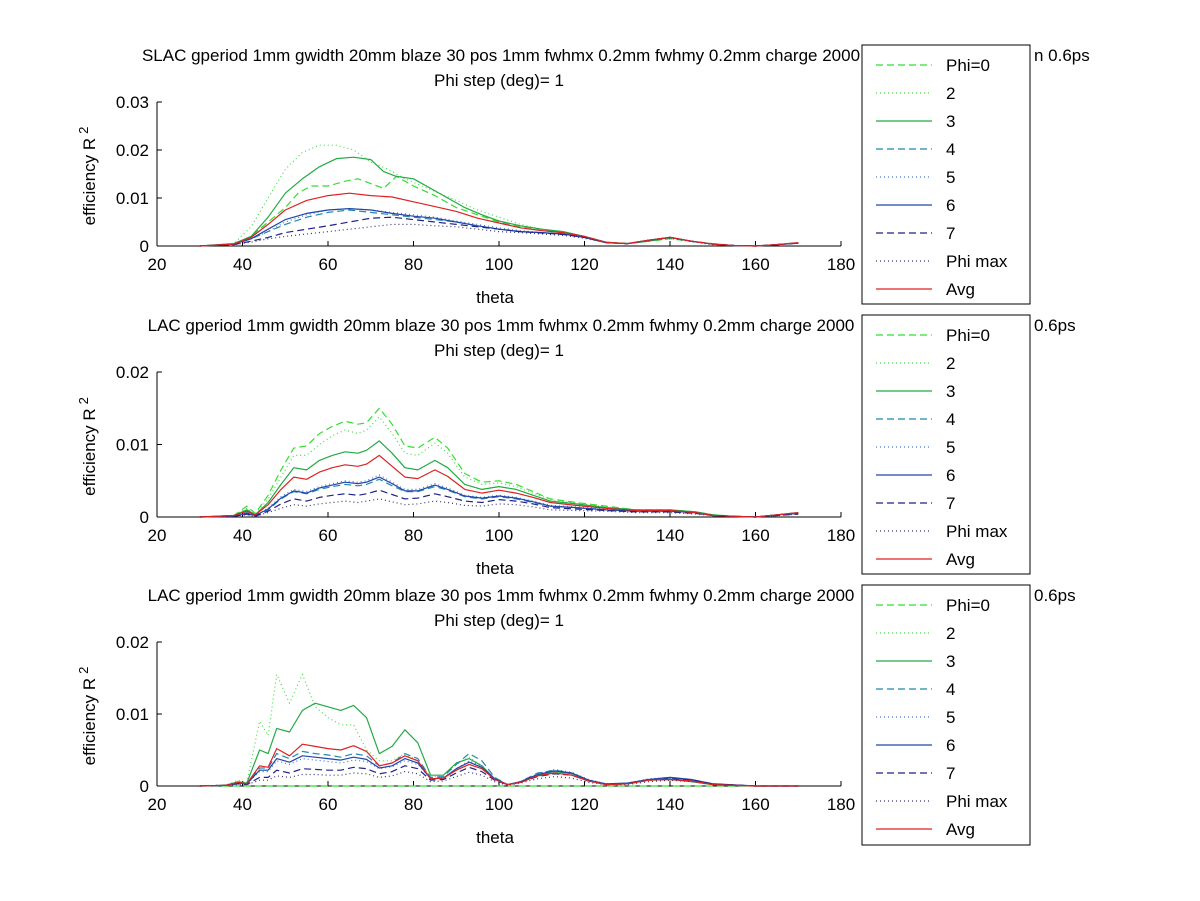 The height and width of the screenshot is (901, 1200). Describe the element at coordinates (132, 102) in the screenshot. I see `y-tick-label: 0.03` at that location.